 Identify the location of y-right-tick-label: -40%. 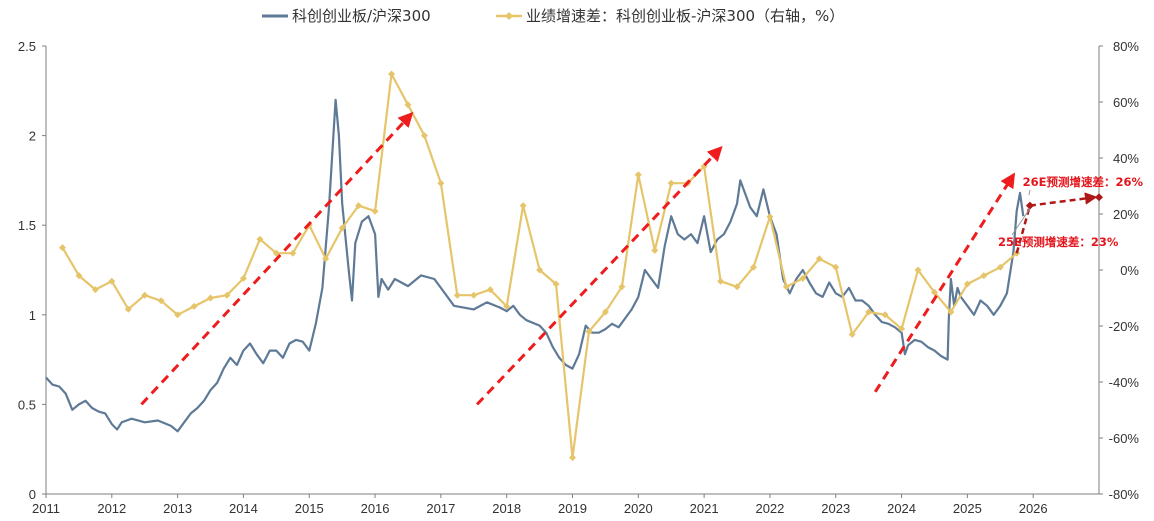
(1124, 382).